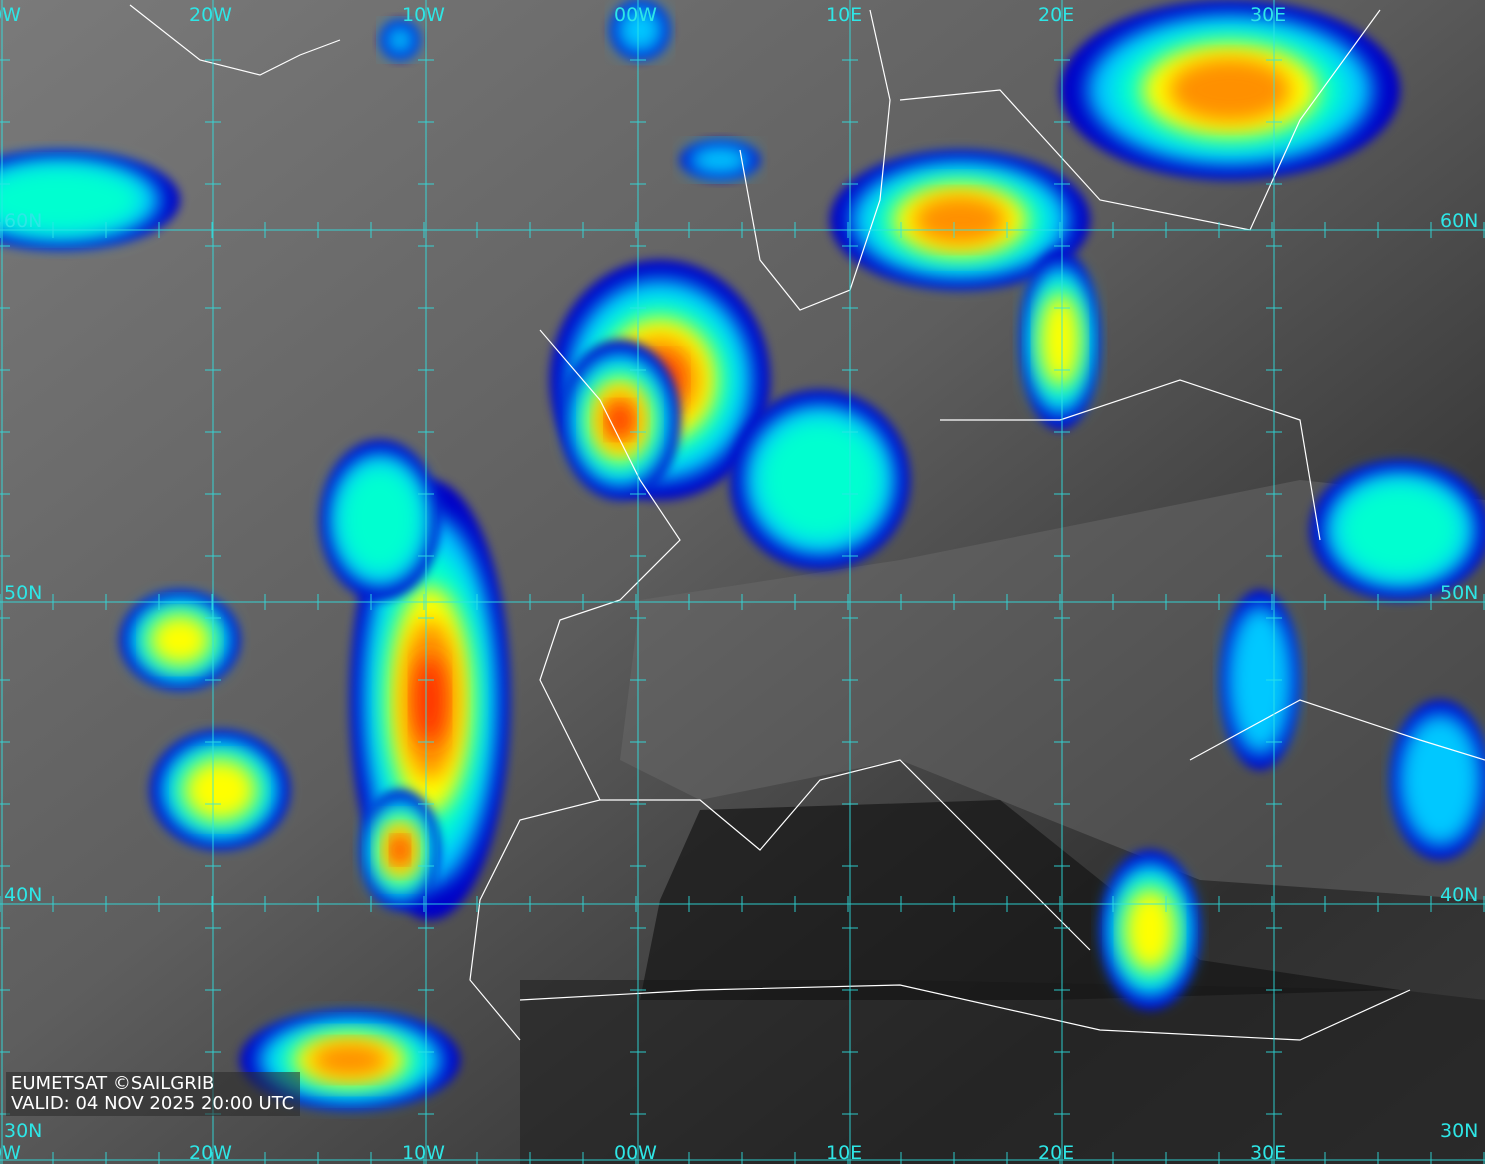  Describe the element at coordinates (1268, 15) in the screenshot. I see `longitude-label-top: 30E` at that location.